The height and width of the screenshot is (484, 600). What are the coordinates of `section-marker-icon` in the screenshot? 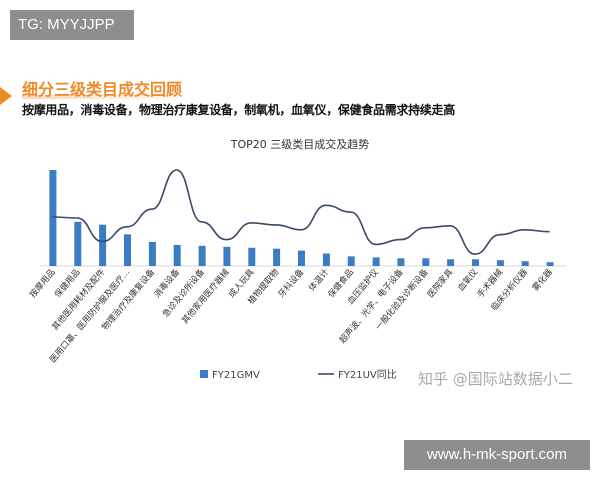 It's located at (6, 96).